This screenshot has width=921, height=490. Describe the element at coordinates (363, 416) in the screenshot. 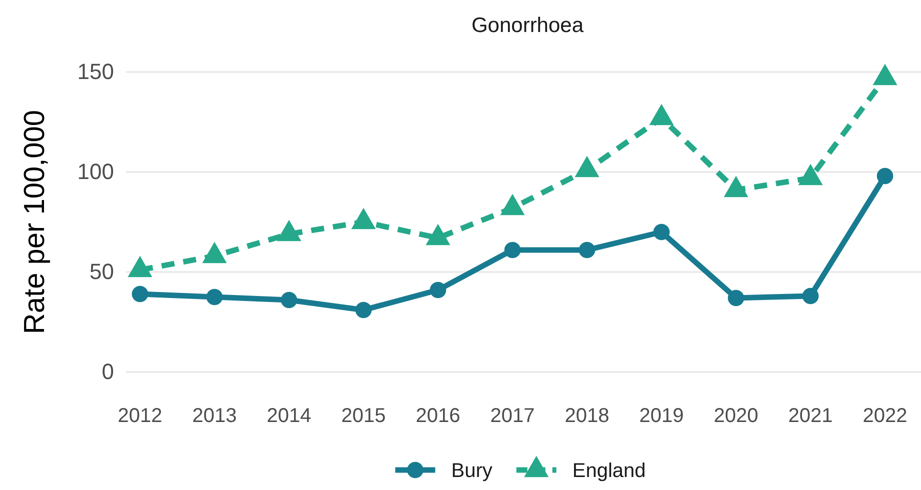

I see `x-tick-label: 2015` at that location.